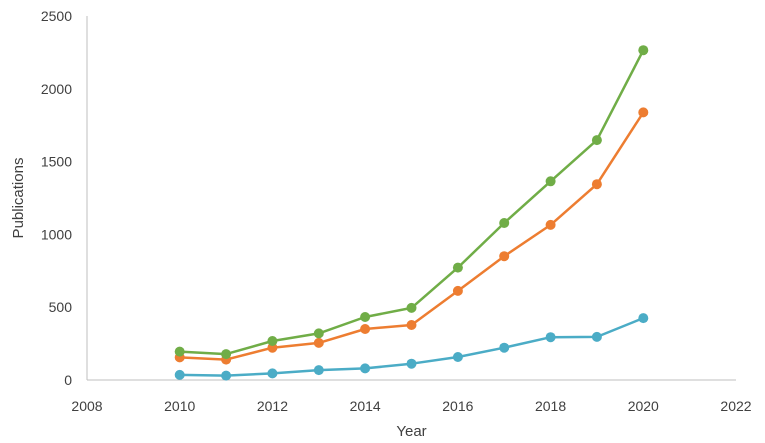 Image resolution: width=765 pixels, height=443 pixels. What do you see at coordinates (272, 406) in the screenshot?
I see `x-tick-label: 2012` at bounding box center [272, 406].